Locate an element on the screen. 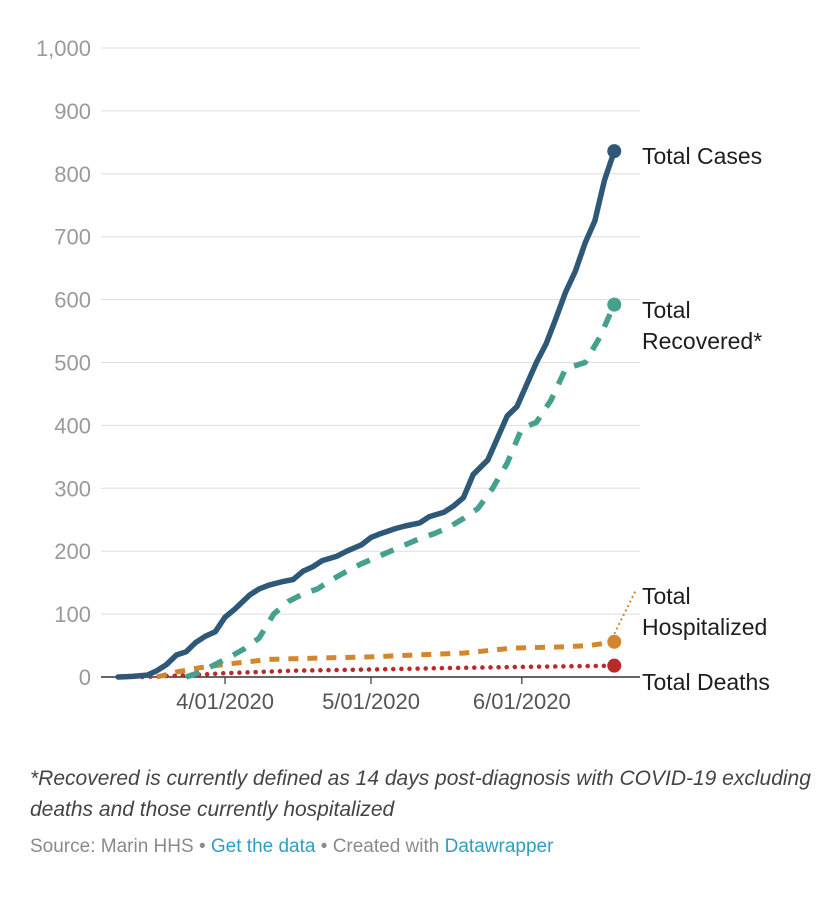 Image resolution: width=828 pixels, height=920 pixels. y-tick-label: 1,000 is located at coordinates (63, 48).